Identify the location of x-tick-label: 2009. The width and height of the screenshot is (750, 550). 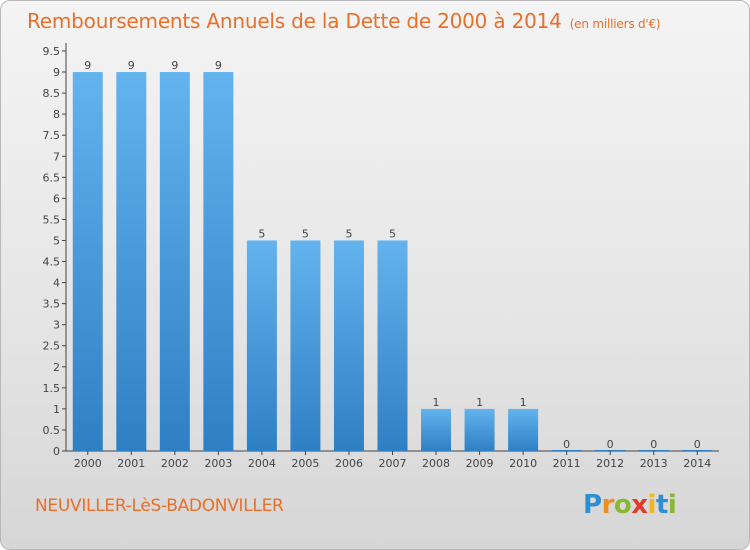
(480, 463).